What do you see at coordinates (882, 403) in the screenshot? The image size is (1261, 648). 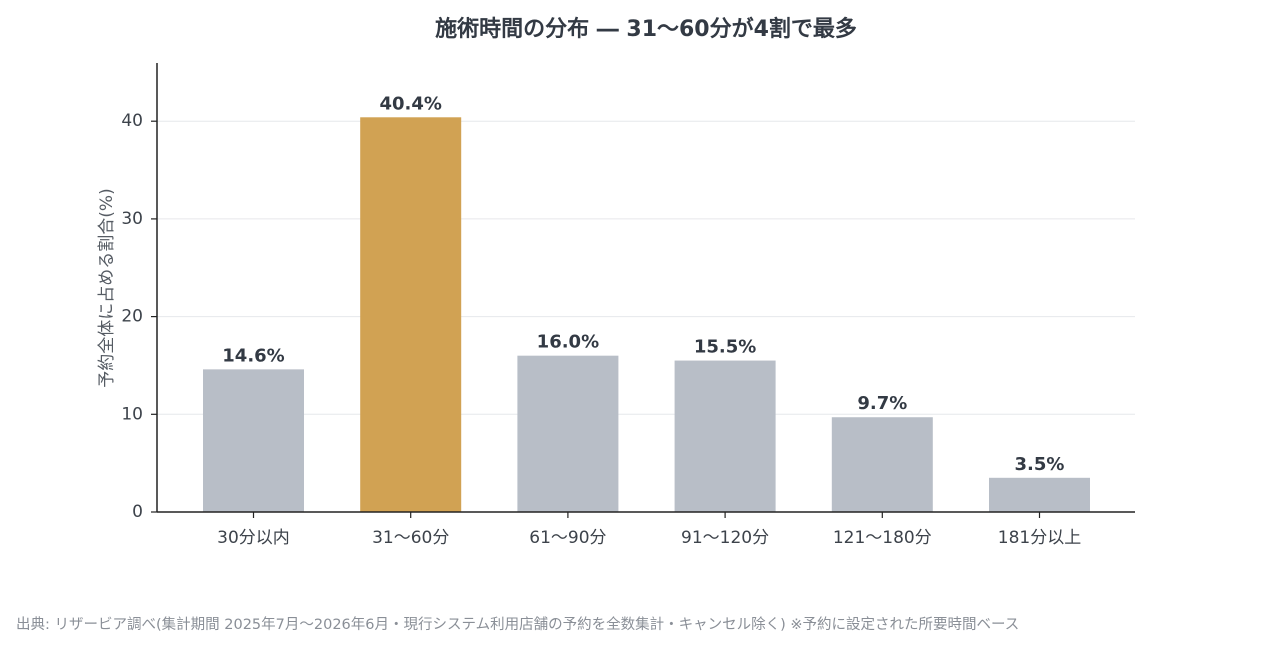 I see `bar-value-label: 9.7%` at bounding box center [882, 403].